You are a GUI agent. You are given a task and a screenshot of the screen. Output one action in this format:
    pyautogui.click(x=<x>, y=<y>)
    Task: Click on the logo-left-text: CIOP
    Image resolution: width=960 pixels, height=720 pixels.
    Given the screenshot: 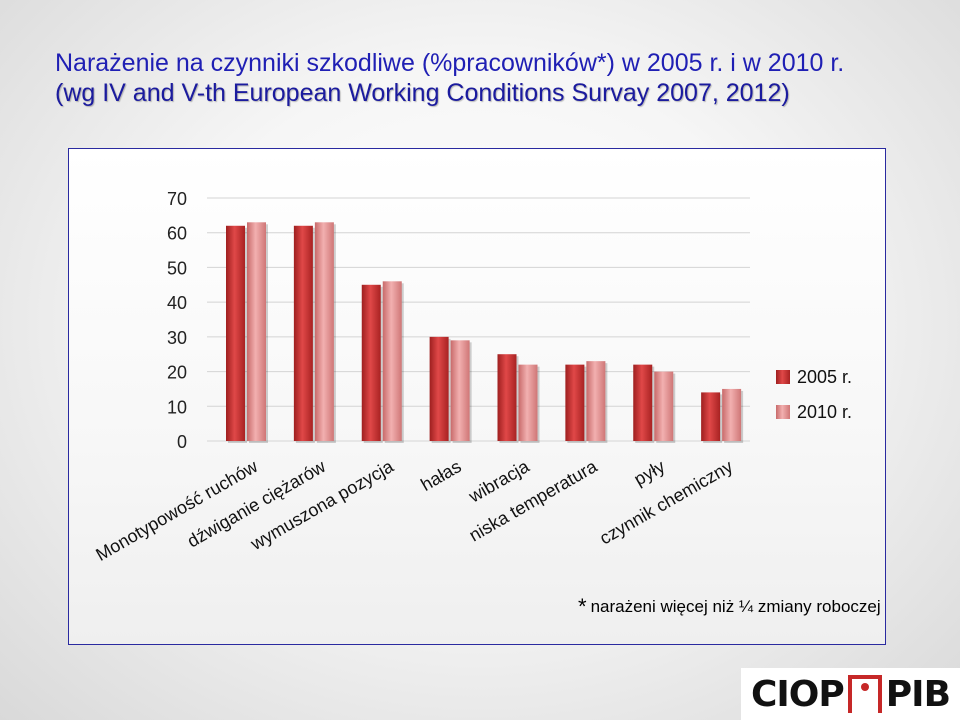 What is the action you would take?
    pyautogui.click(x=797, y=694)
    